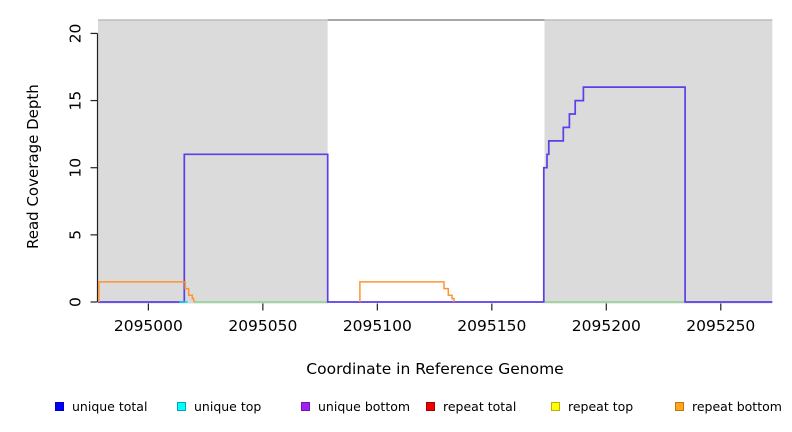 This screenshot has width=792, height=432. I want to click on y-tick-label: 10, so click(76, 168).